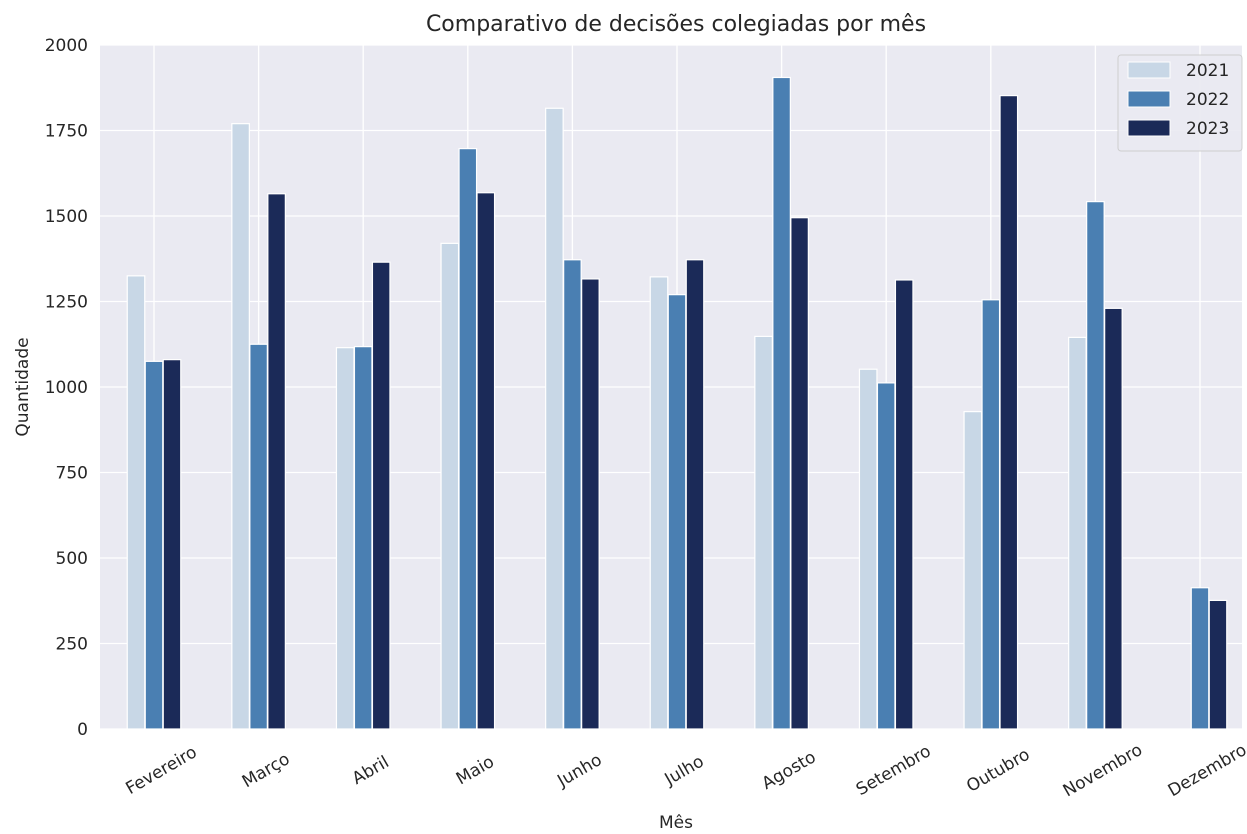  What do you see at coordinates (381, 495) in the screenshot?
I see `bar-2023-abril` at bounding box center [381, 495].